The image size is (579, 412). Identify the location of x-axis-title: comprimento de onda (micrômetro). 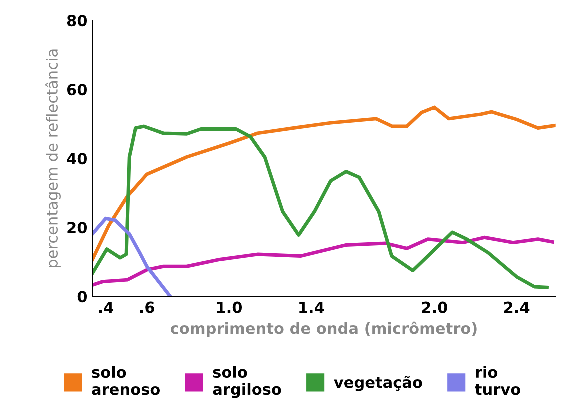
(323, 330).